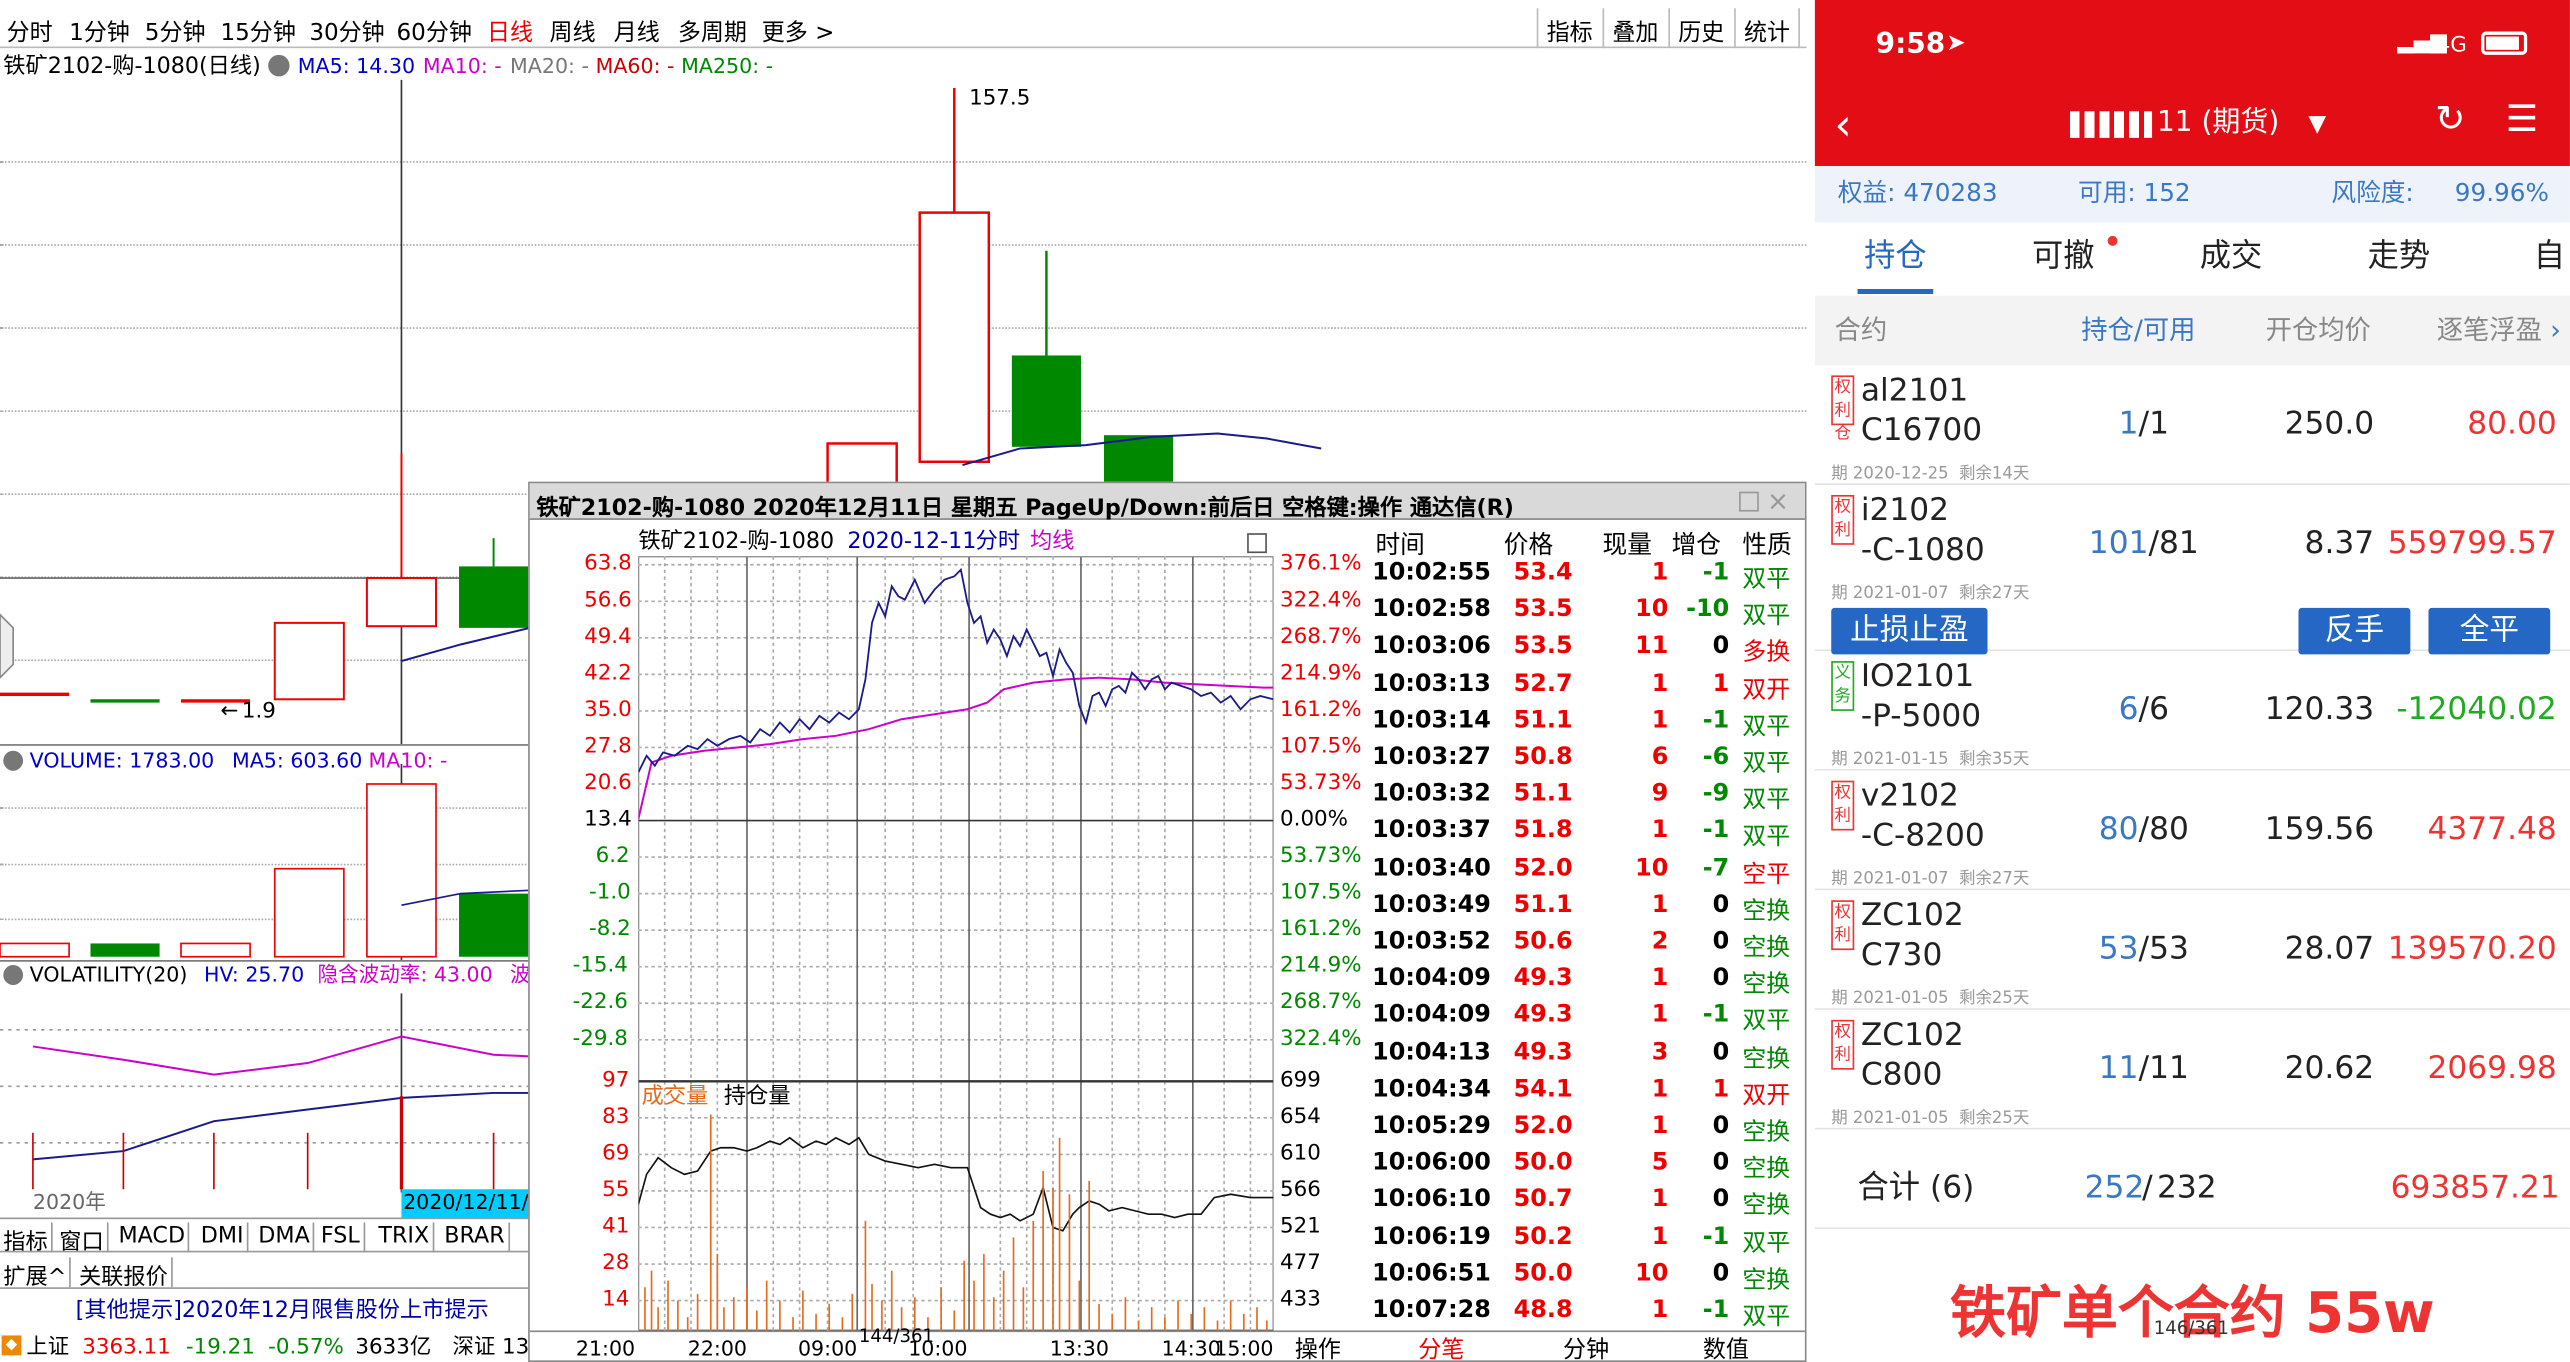 The width and height of the screenshot is (2570, 1362). I want to click on tab-operate: 操作, so click(1317, 1349).